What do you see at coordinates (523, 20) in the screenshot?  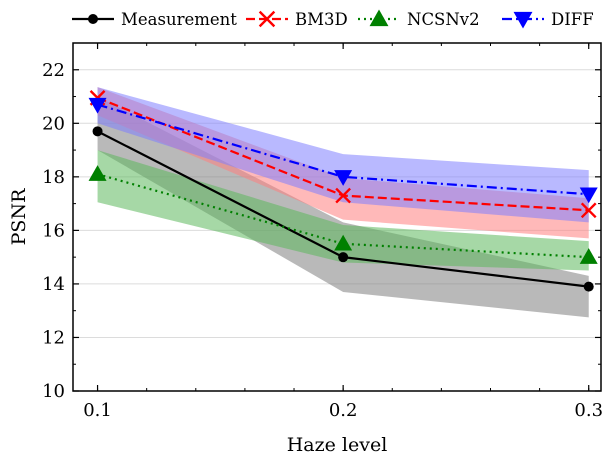 I see `legend-marker-diff` at bounding box center [523, 20].